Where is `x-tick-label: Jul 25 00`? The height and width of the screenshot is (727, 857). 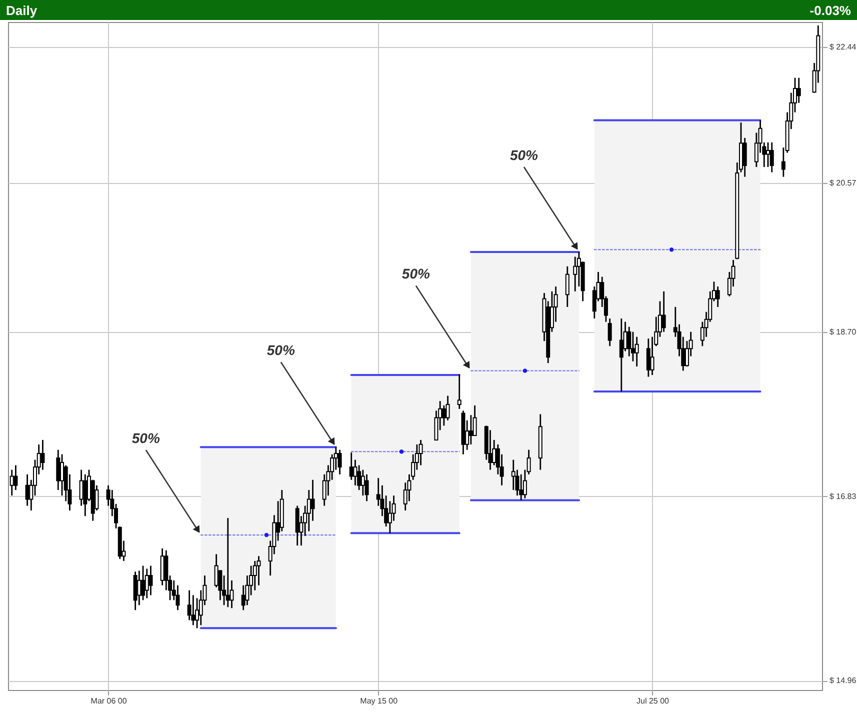 x-tick-label: Jul 25 00 is located at coordinates (653, 701).